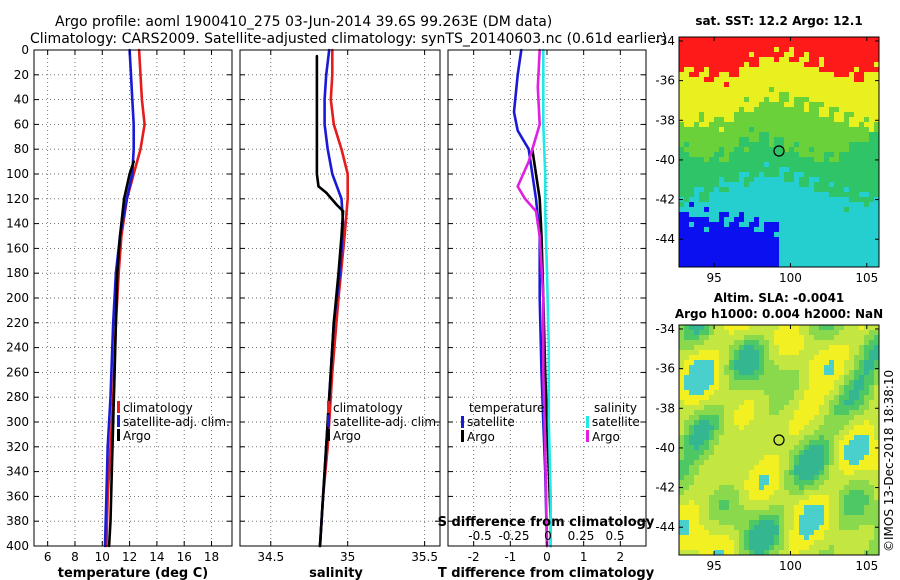  Describe the element at coordinates (587, 422) in the screenshot. I see `legend-swatch-s-satellite` at that location.